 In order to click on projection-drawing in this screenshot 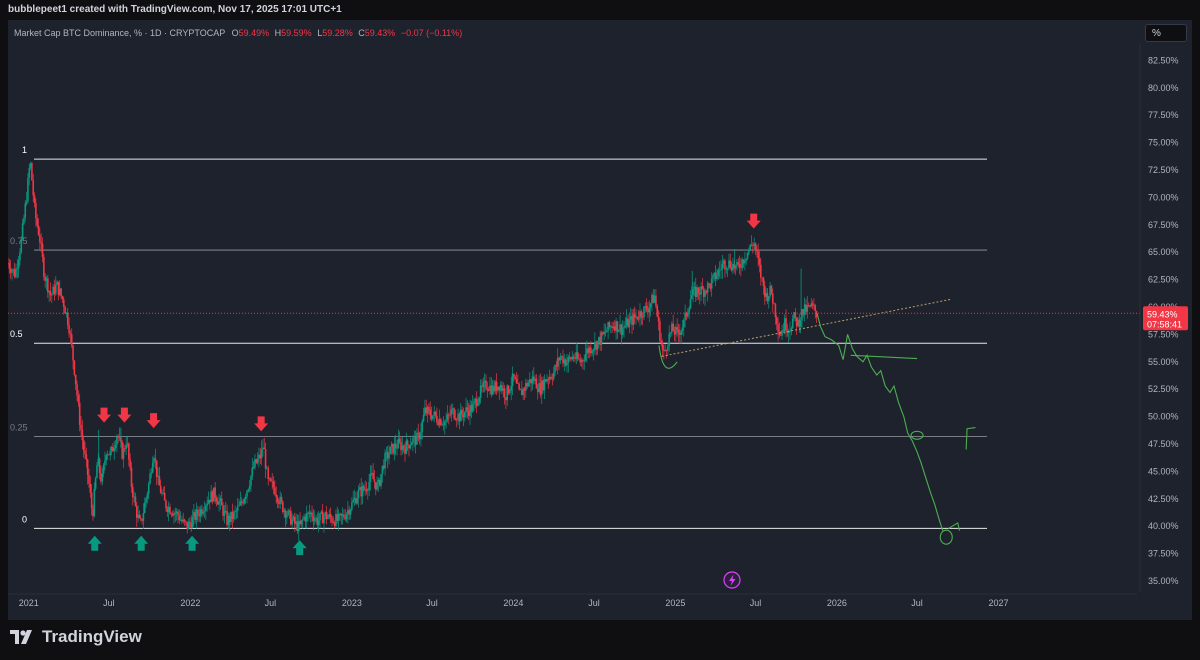, I will do `click(817, 429)`.